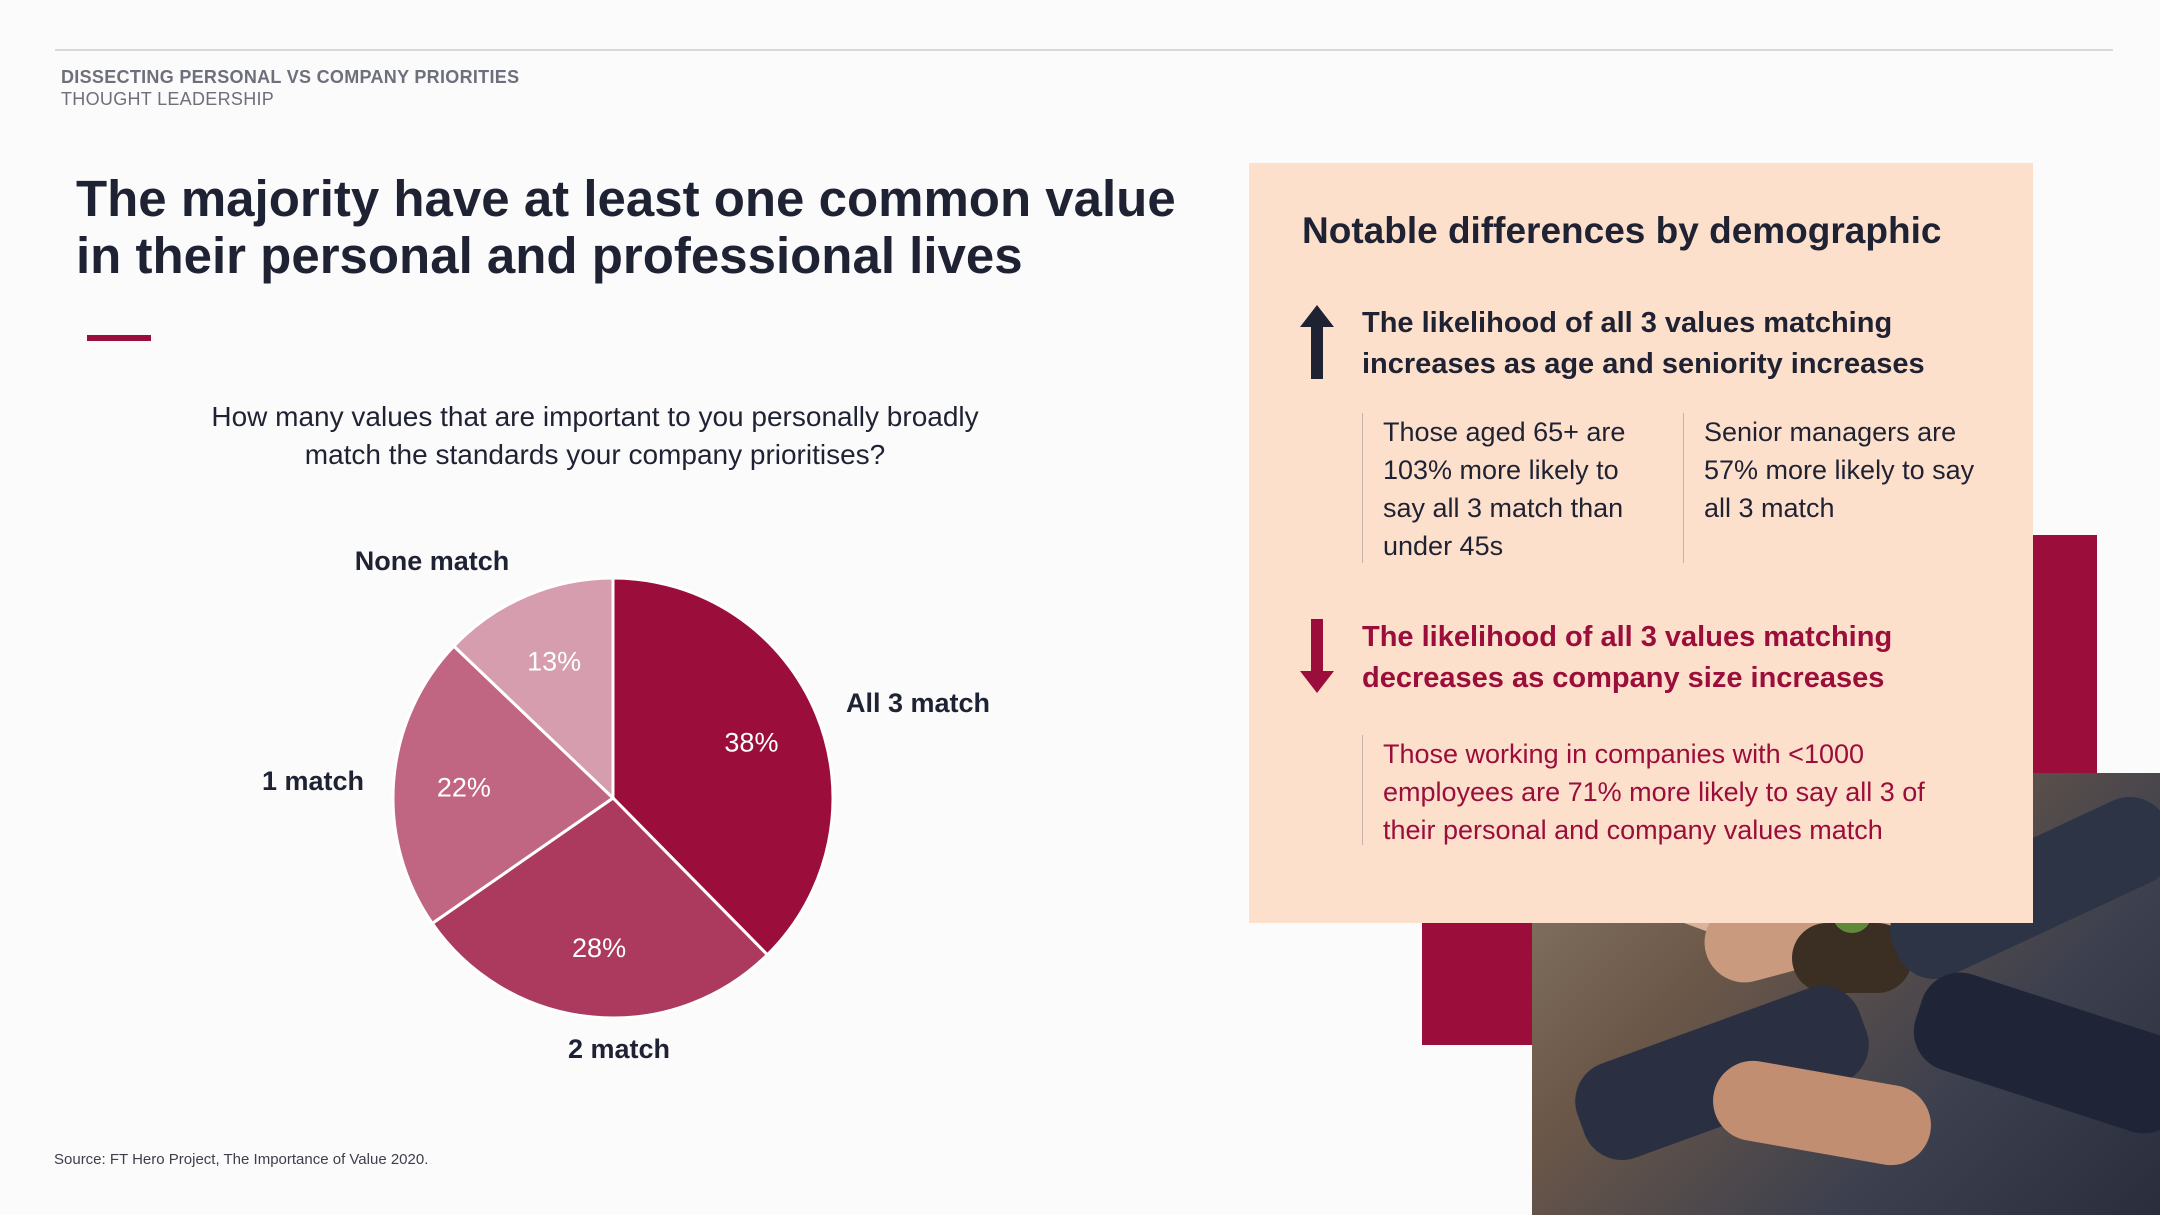 The image size is (2160, 1215). Describe the element at coordinates (1317, 342) in the screenshot. I see `arrow-up-icon` at that location.